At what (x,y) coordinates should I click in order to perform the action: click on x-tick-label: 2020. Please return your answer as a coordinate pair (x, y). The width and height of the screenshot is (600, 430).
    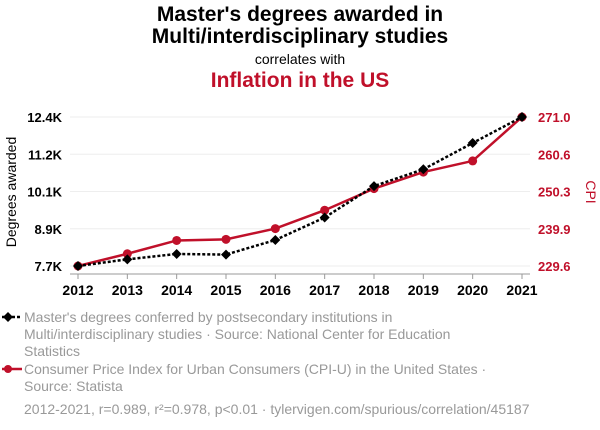
    Looking at the image, I should click on (472, 290).